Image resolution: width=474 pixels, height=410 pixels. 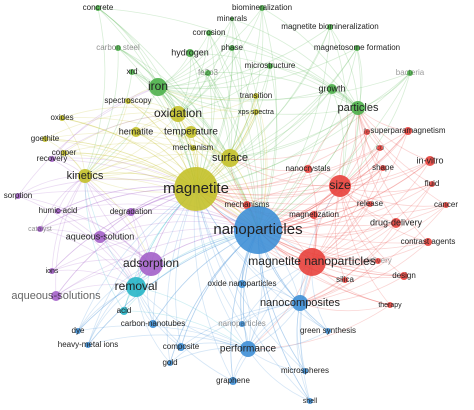 I want to click on node-label: drug-delivery, so click(x=396, y=222).